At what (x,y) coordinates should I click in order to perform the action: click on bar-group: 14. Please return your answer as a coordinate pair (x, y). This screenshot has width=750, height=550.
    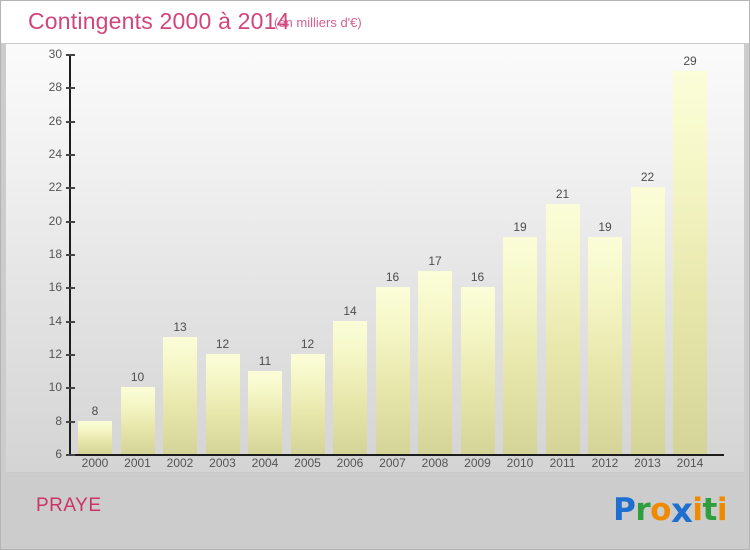
    Looking at the image, I should click on (350, 254).